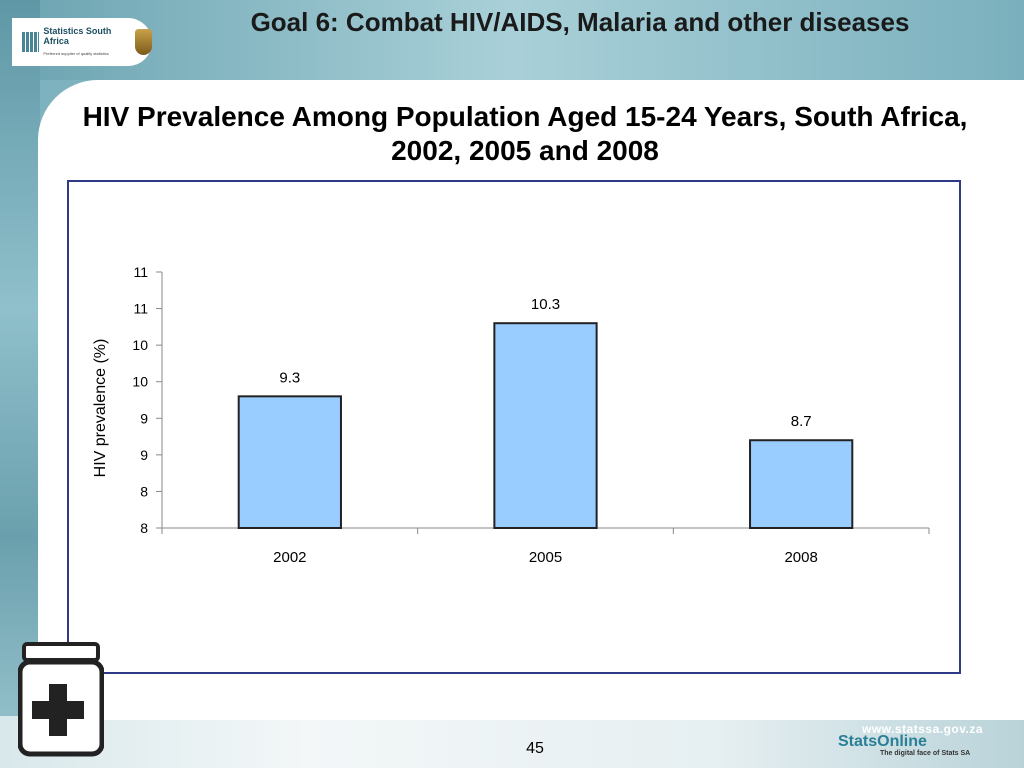 The image size is (1024, 768). Describe the element at coordinates (882, 741) in the screenshot. I see `footer-brand: StatsOnline` at that location.